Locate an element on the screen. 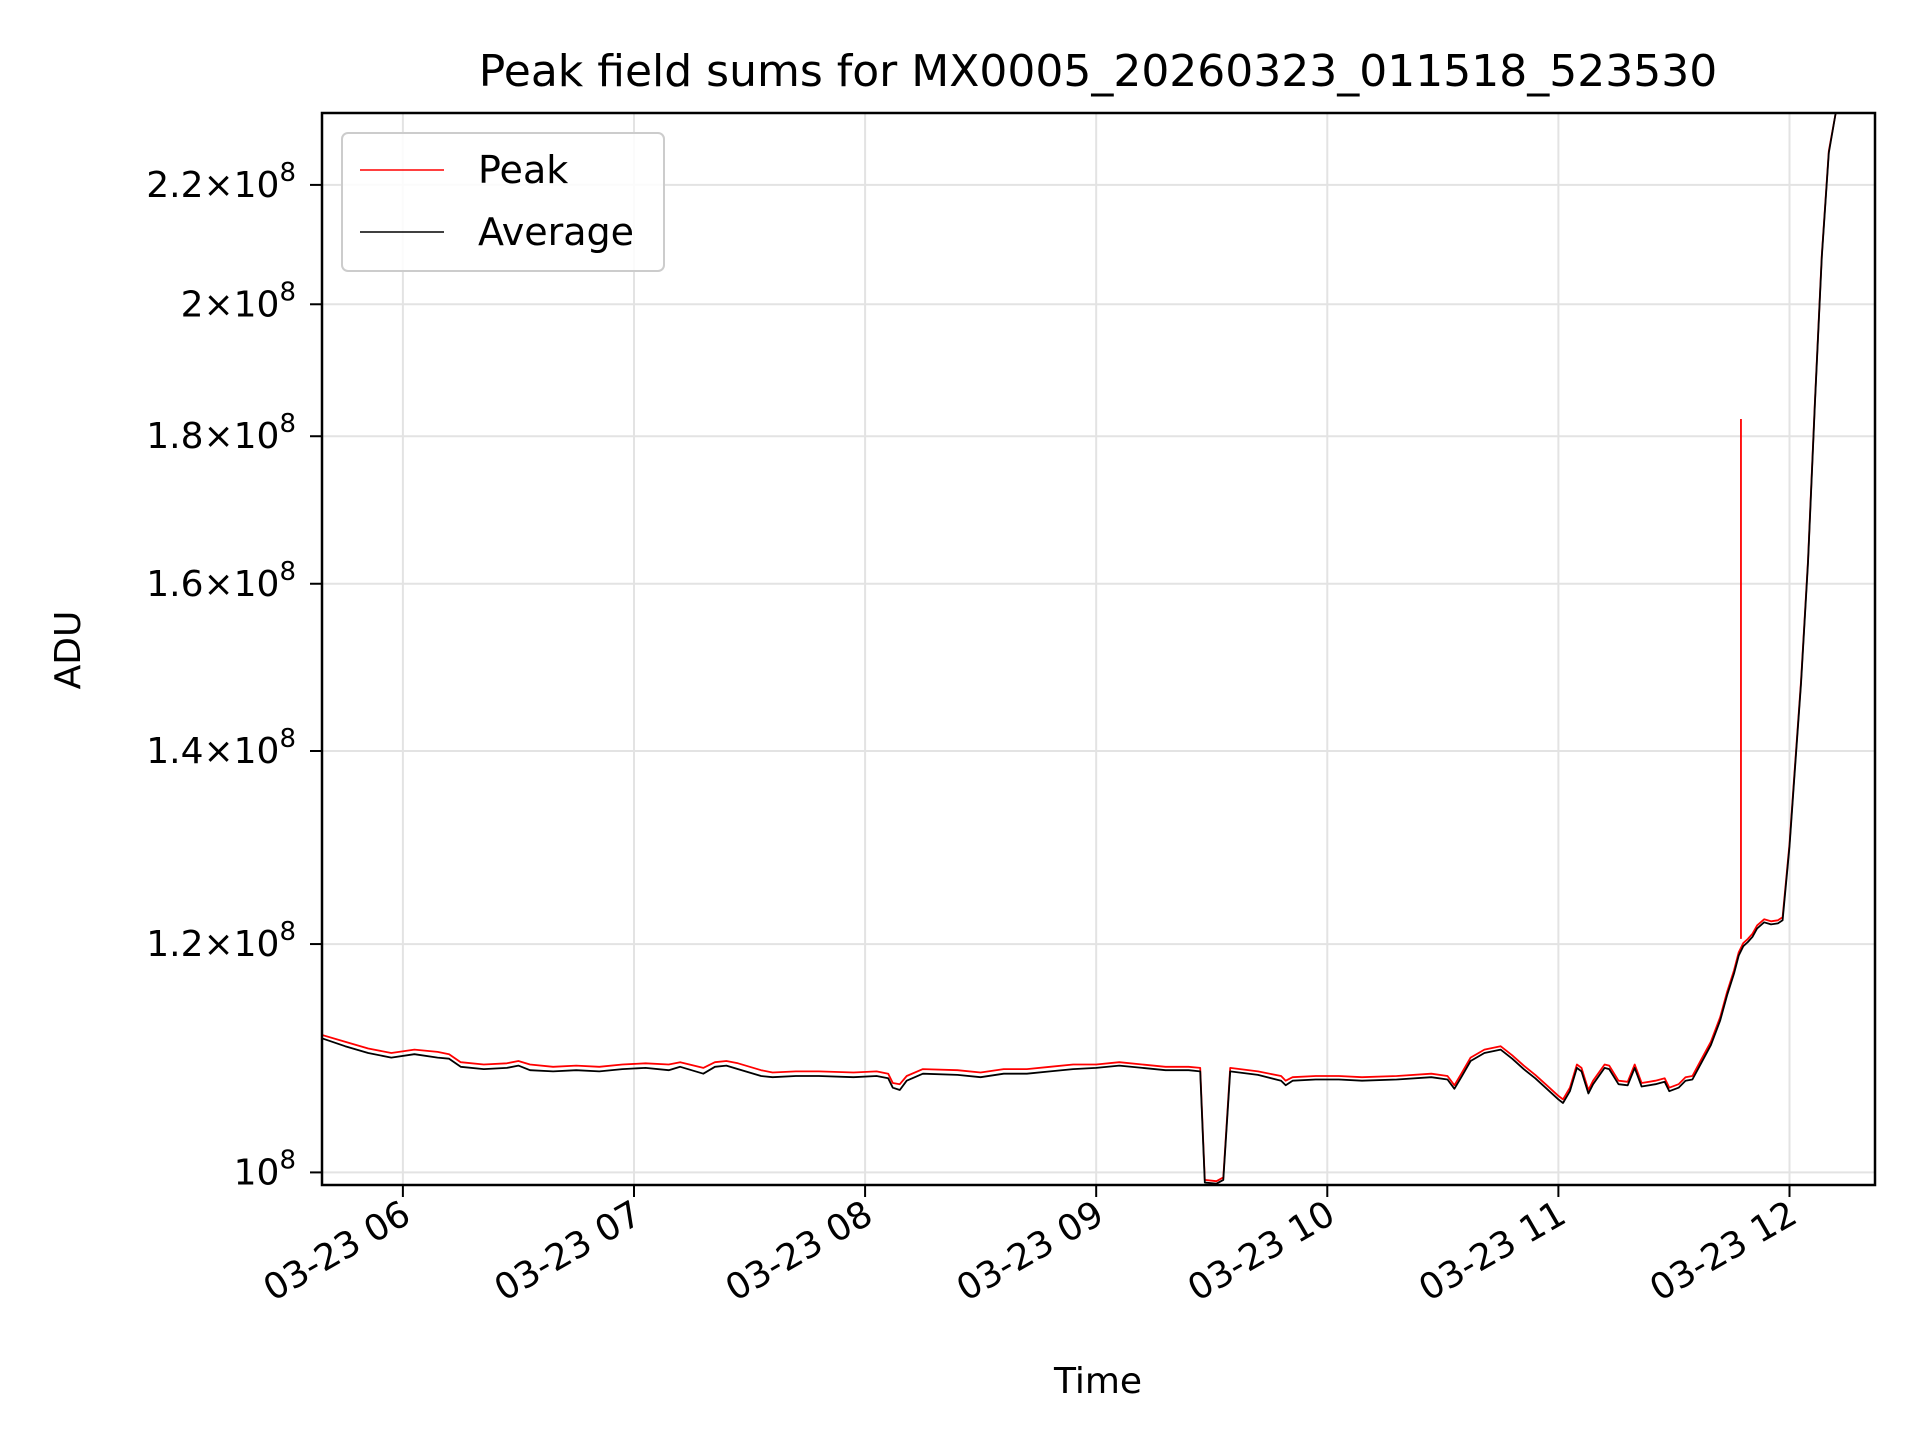  y-tick-label: 1.2×10⁸ is located at coordinates (221, 941).